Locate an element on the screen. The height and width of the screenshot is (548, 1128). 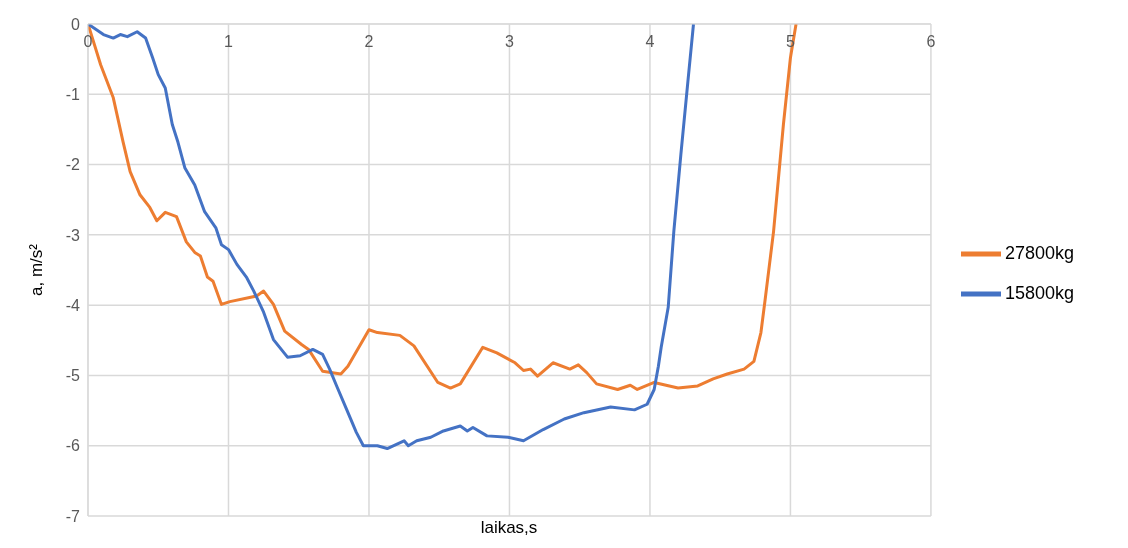
legend-label: 15800kg is located at coordinates (1039, 293).